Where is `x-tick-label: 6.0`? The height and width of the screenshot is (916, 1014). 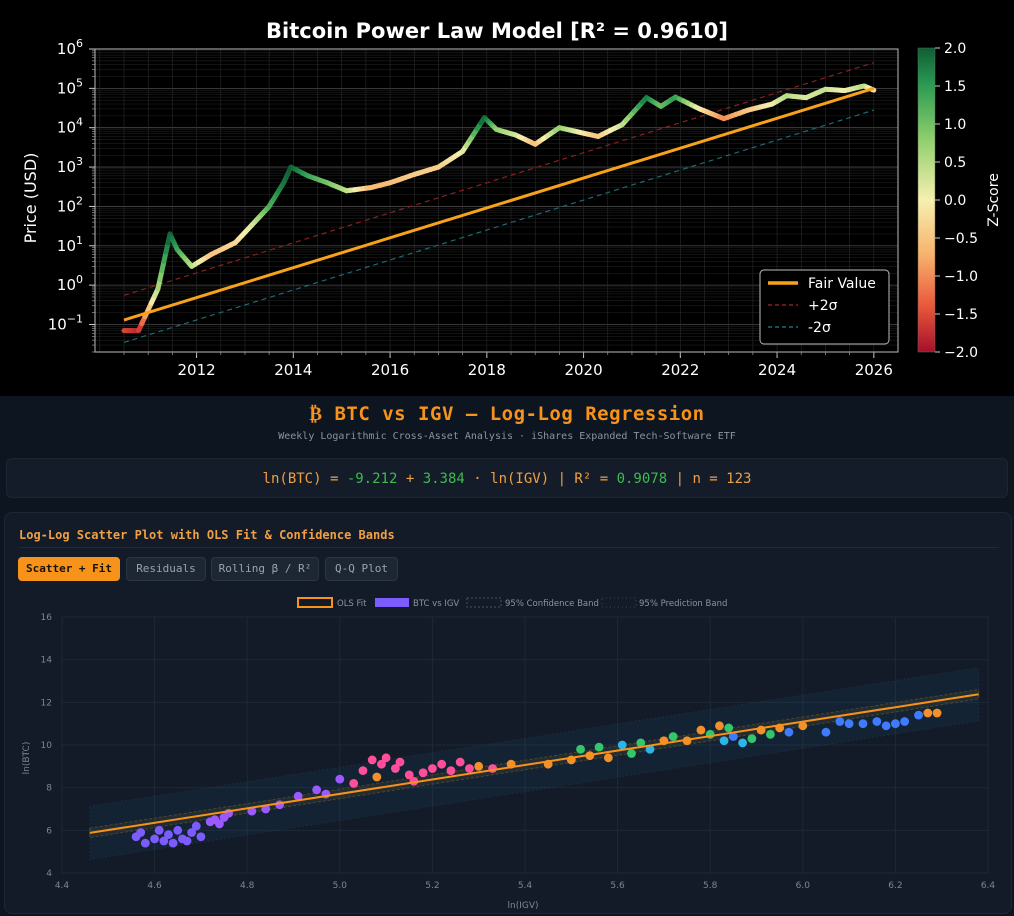 x-tick-label: 6.0 is located at coordinates (803, 886).